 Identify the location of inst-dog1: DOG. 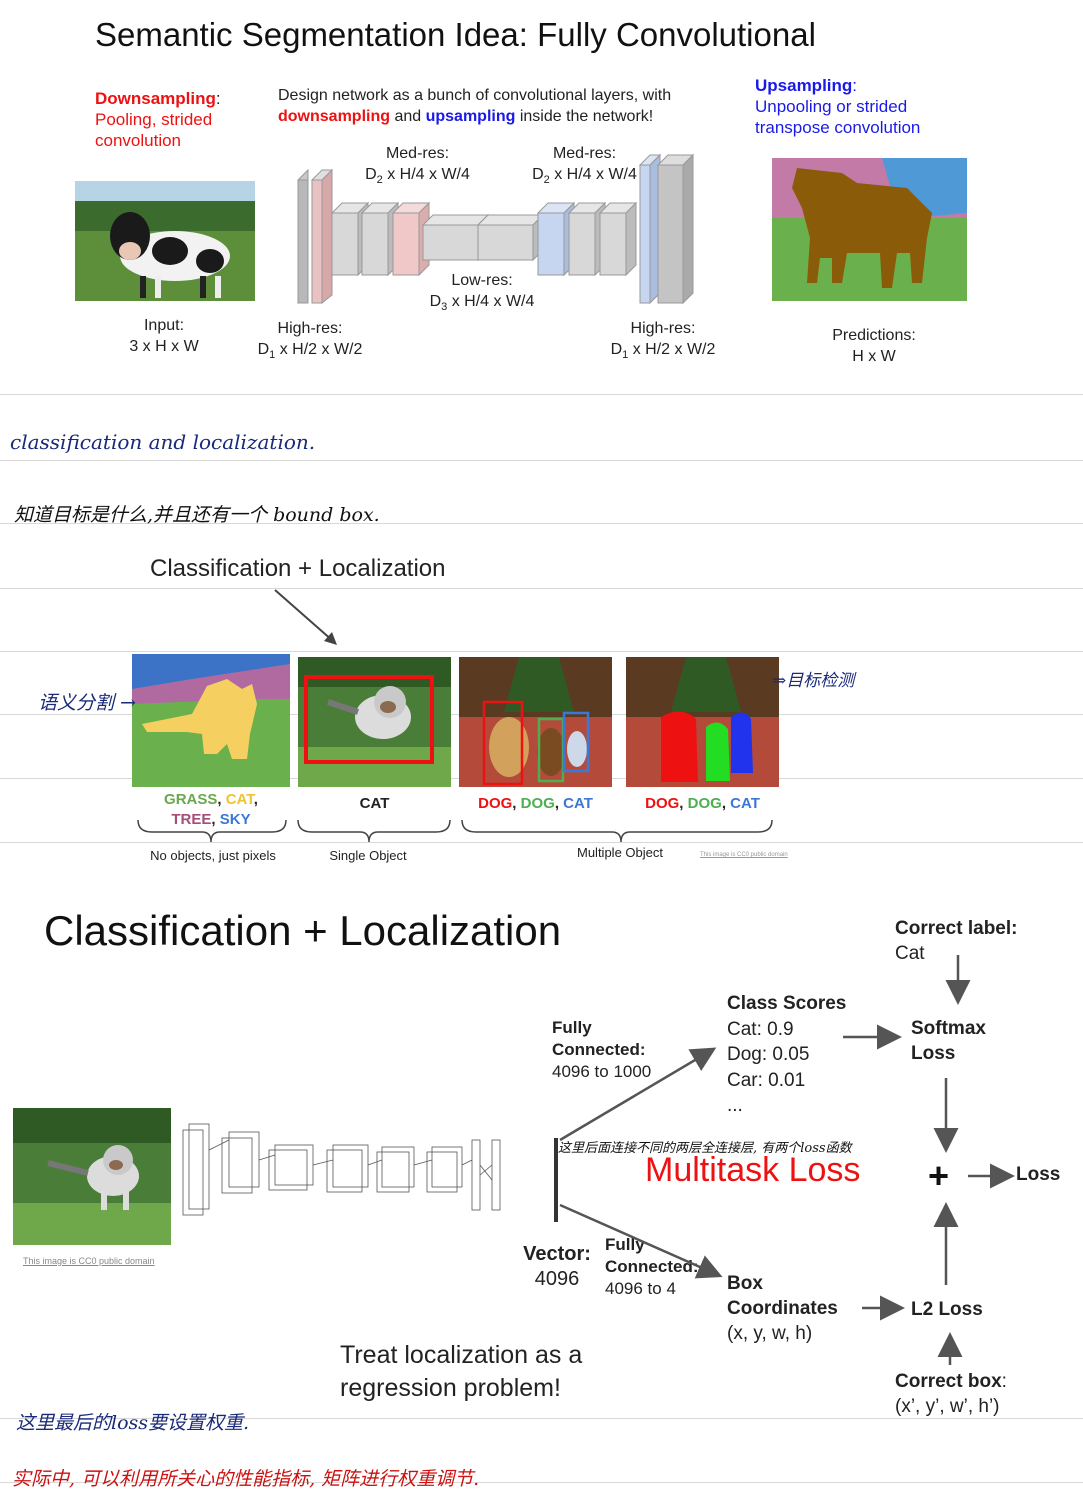
(662, 803).